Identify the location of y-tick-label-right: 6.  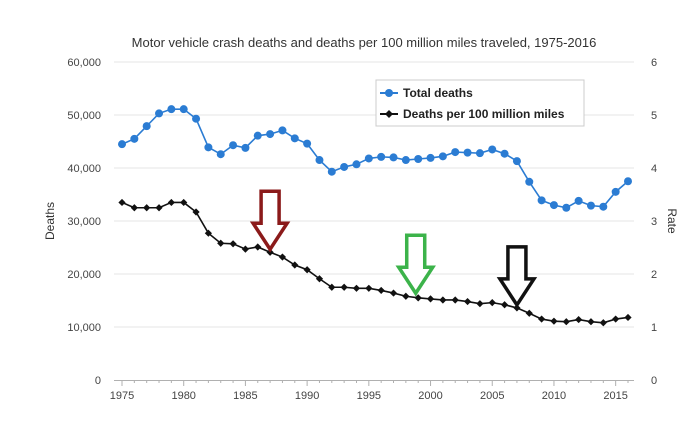
(654, 63).